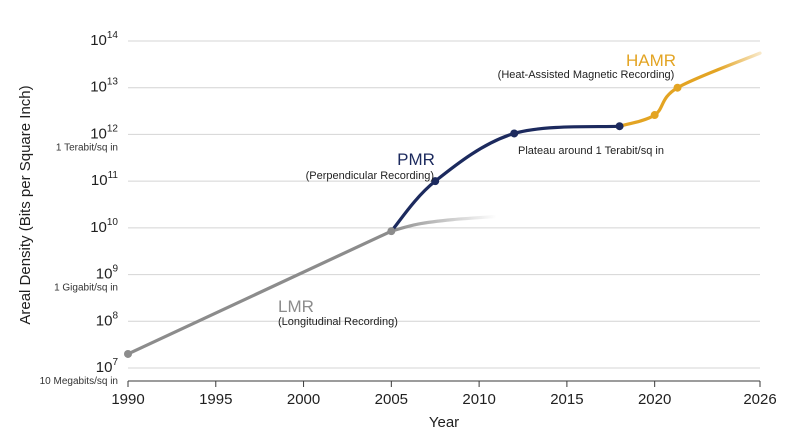  Describe the element at coordinates (338, 322) in the screenshot. I see `lmr-sublabel: (Longitudinal Recording)` at that location.